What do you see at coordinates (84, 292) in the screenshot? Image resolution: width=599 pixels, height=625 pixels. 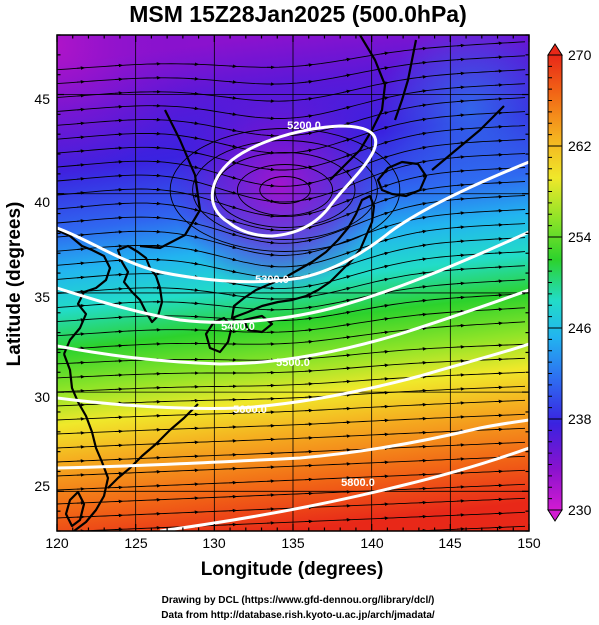 I see `coastline-china-north` at bounding box center [84, 292].